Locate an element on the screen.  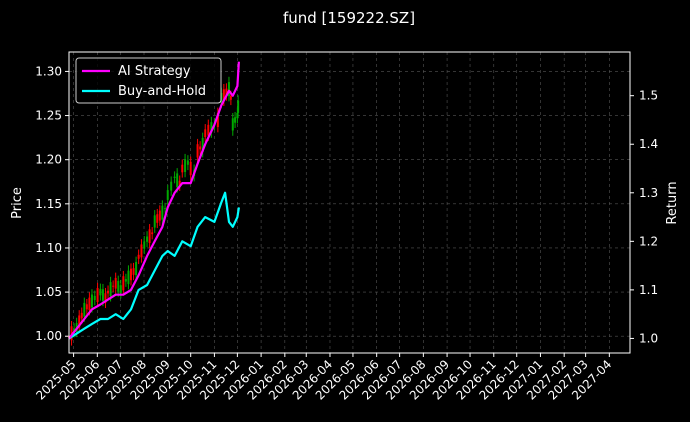
y-right-tick-label: 1.3 is located at coordinates (648, 193).